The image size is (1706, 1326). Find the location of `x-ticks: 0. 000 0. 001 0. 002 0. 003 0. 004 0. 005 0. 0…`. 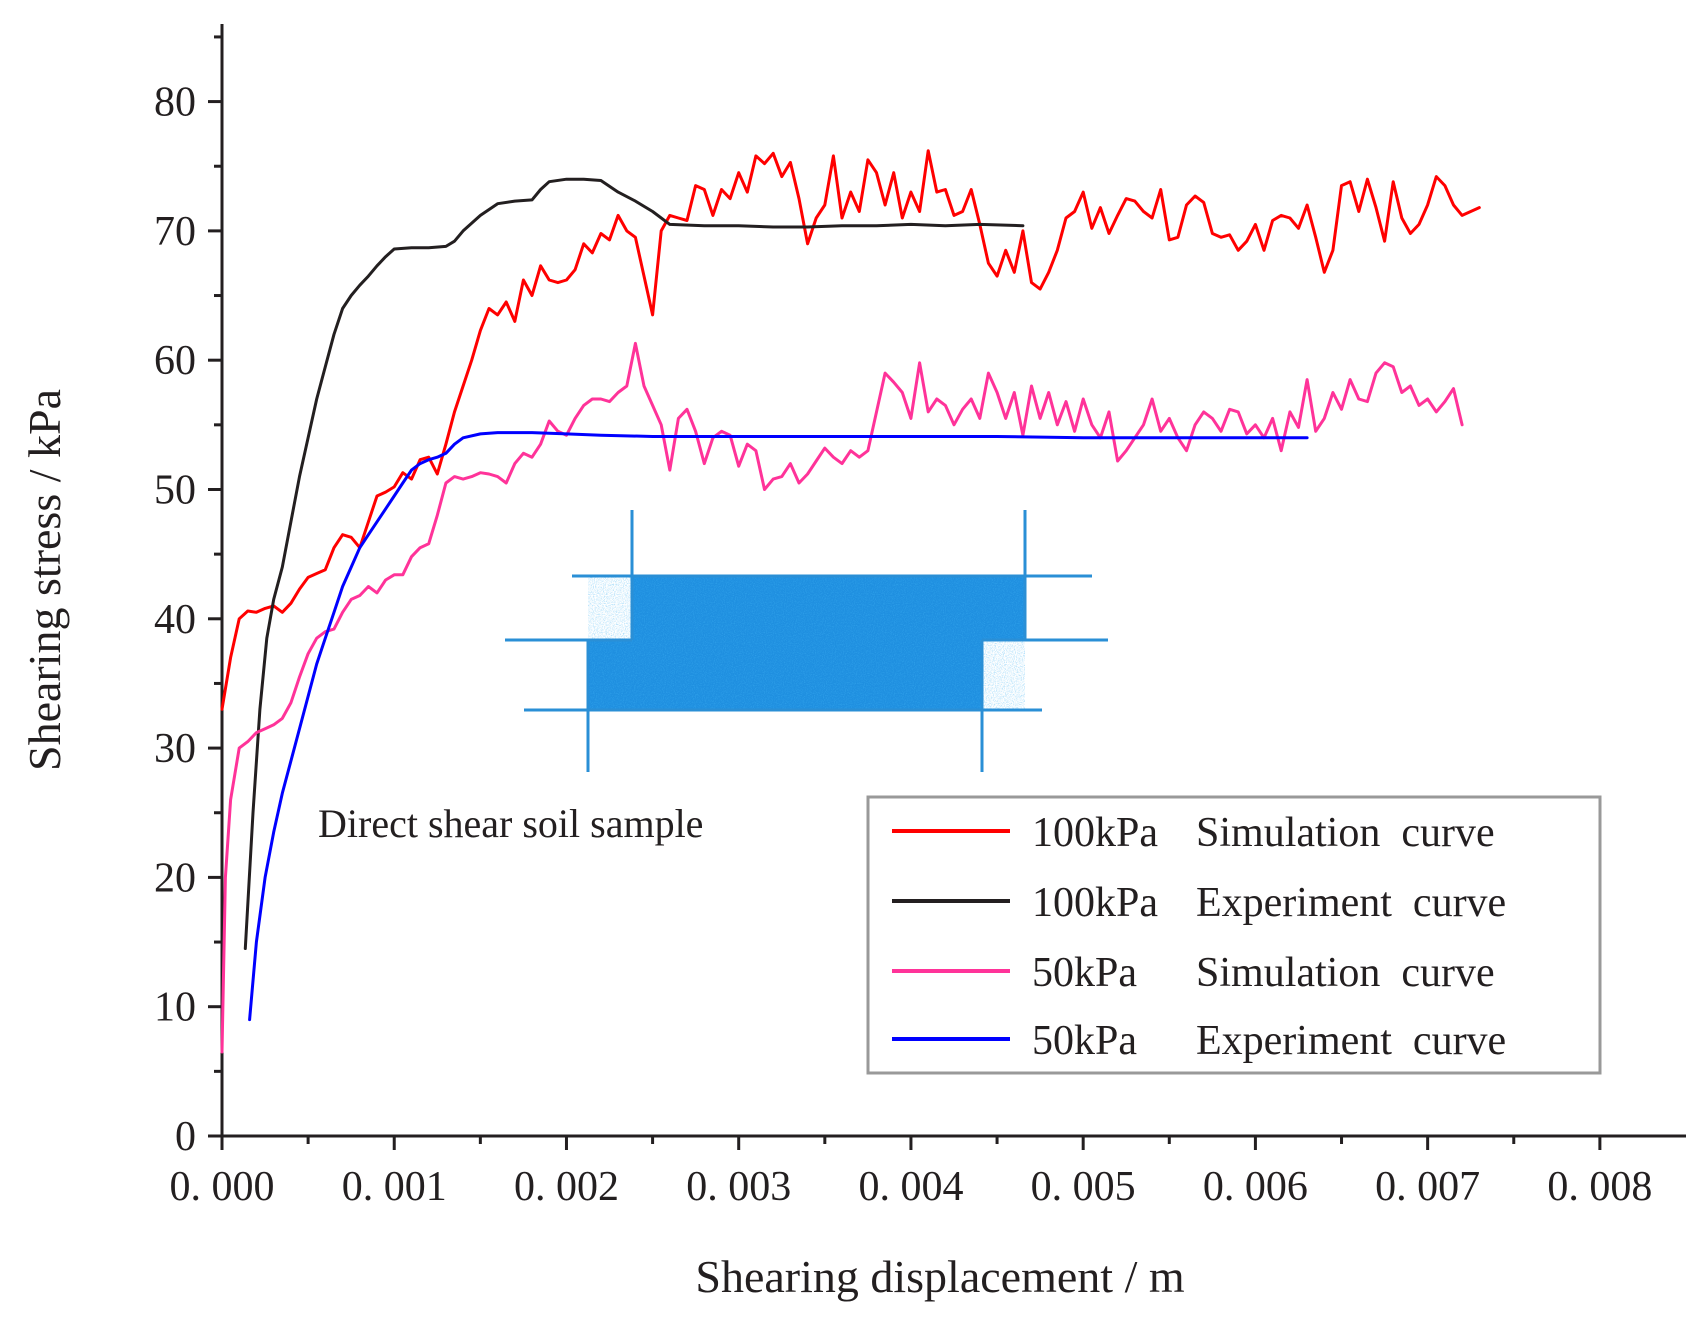

x-ticks: 0. 000 0. 001 0. 002 0. 003 0. 004 0. 005 0. 0… is located at coordinates (911, 1173).